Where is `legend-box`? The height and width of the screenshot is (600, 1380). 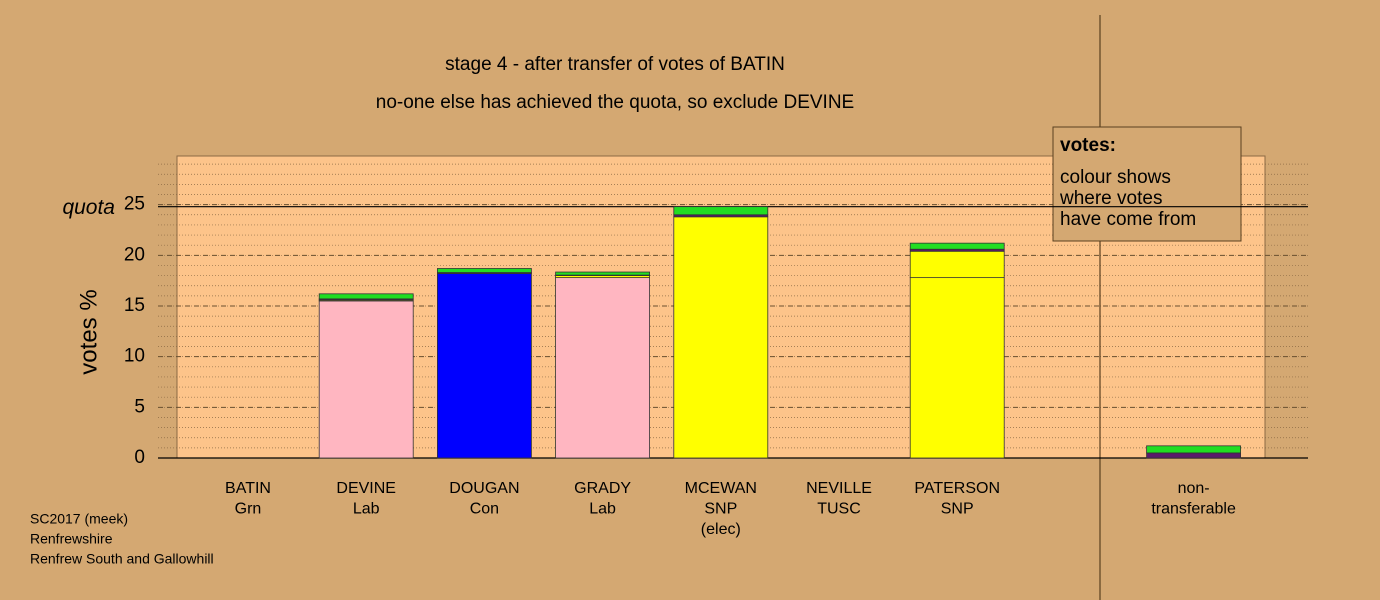
legend-box is located at coordinates (1147, 184).